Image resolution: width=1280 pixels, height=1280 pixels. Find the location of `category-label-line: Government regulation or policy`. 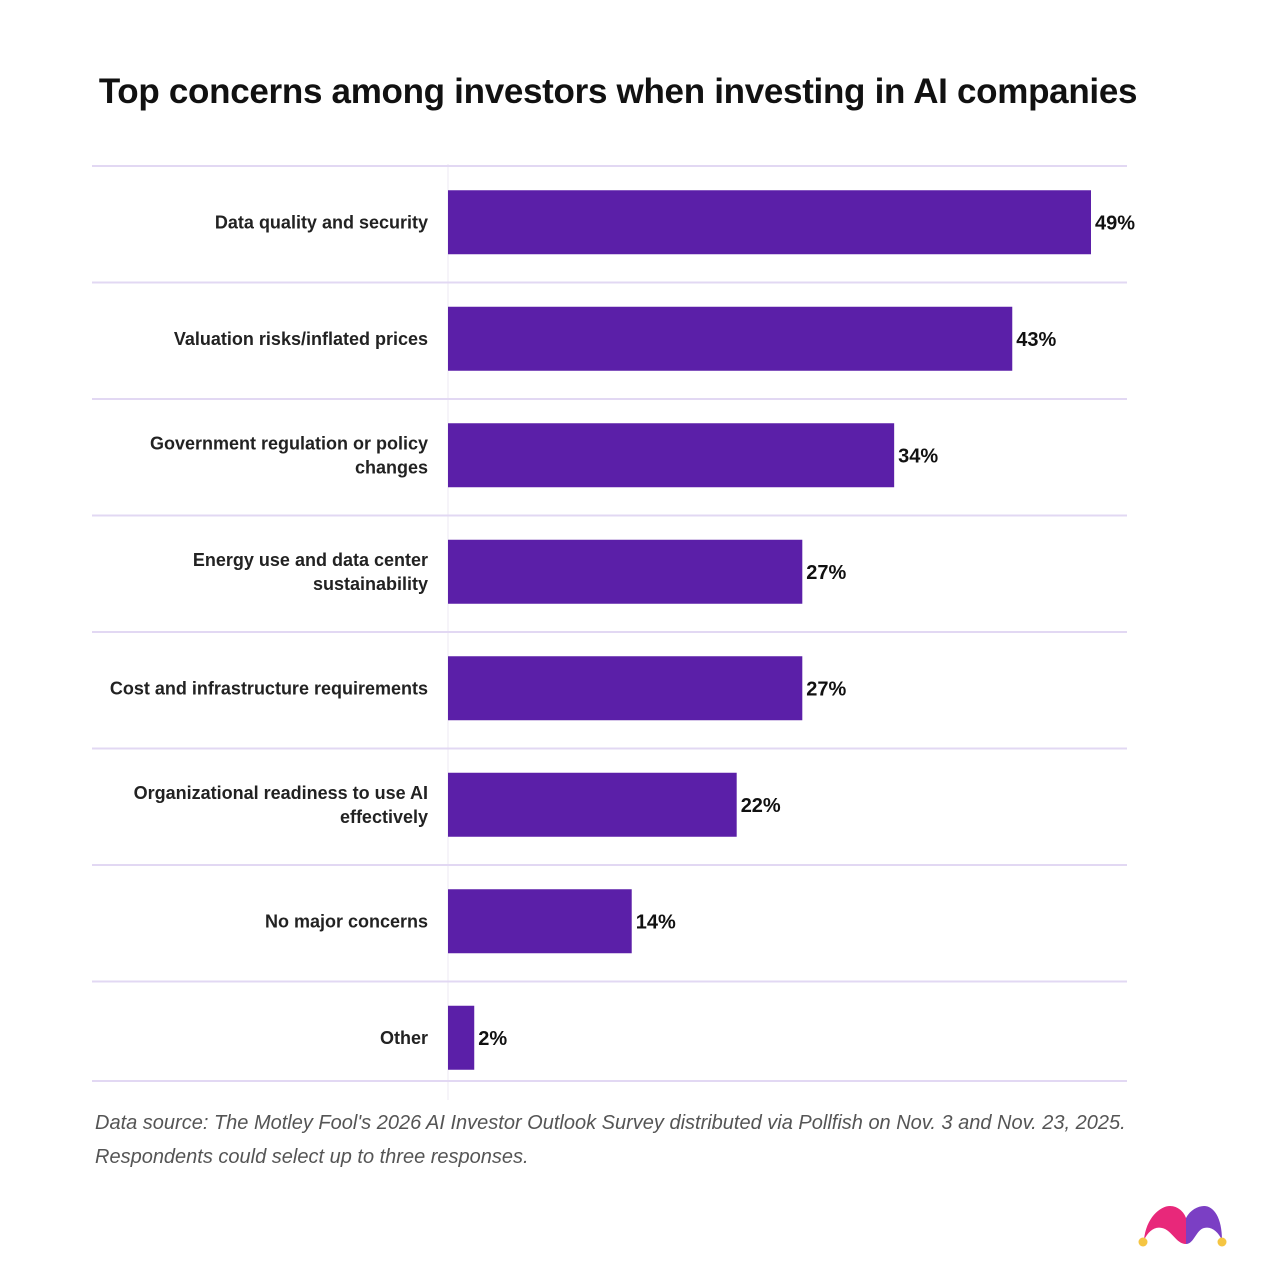

category-label-line: Government regulation or policy is located at coordinates (289, 443).